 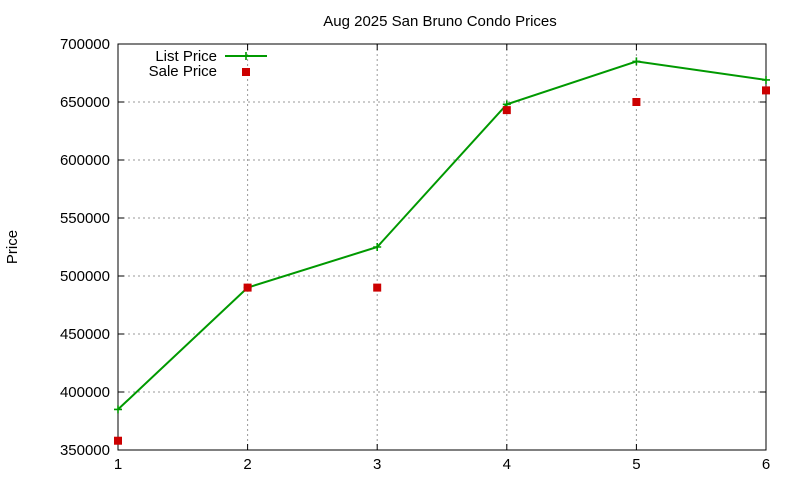 What do you see at coordinates (507, 464) in the screenshot?
I see `x-tick-label: 4` at bounding box center [507, 464].